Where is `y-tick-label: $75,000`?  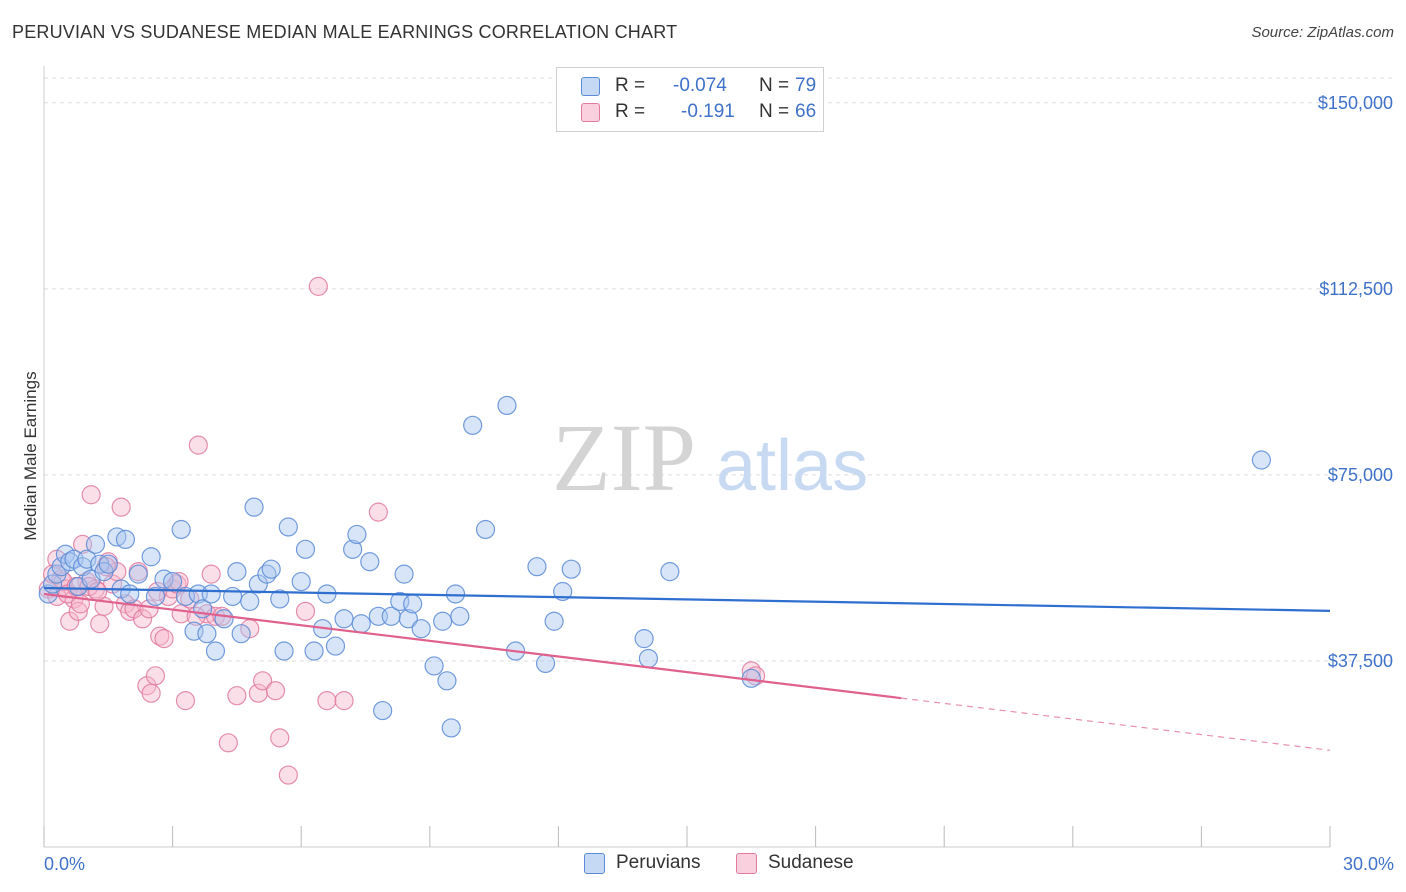 y-tick-label: $75,000 is located at coordinates (1360, 475).